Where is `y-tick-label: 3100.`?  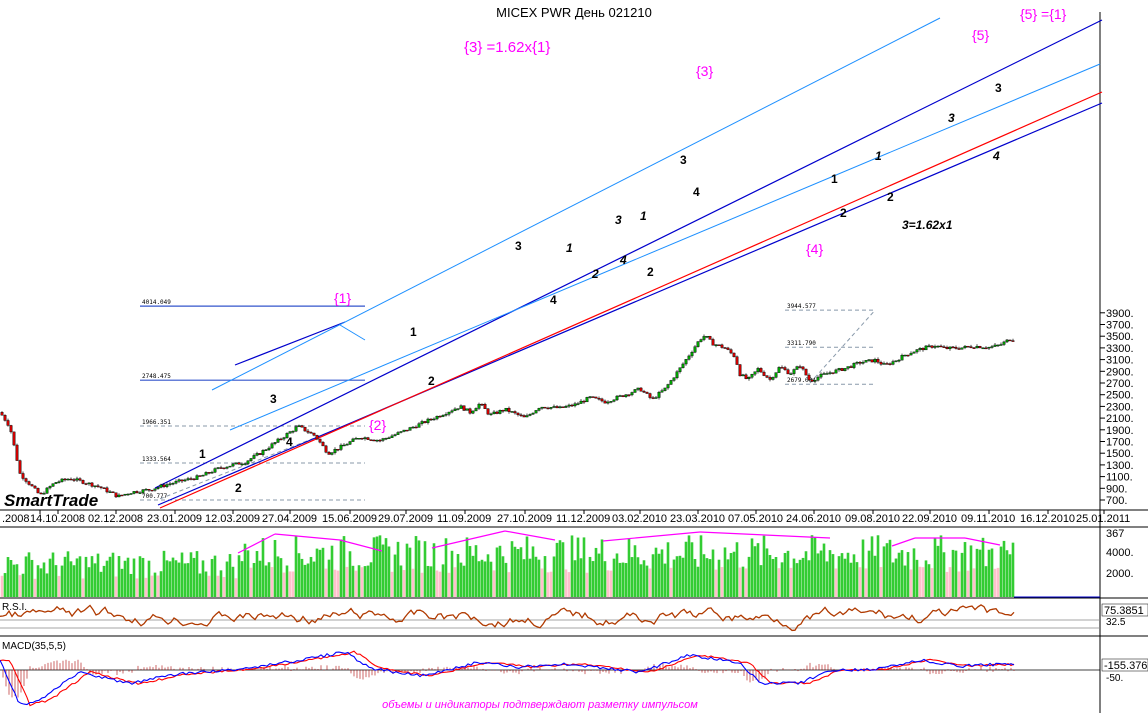 y-tick-label: 3100. is located at coordinates (1120, 361).